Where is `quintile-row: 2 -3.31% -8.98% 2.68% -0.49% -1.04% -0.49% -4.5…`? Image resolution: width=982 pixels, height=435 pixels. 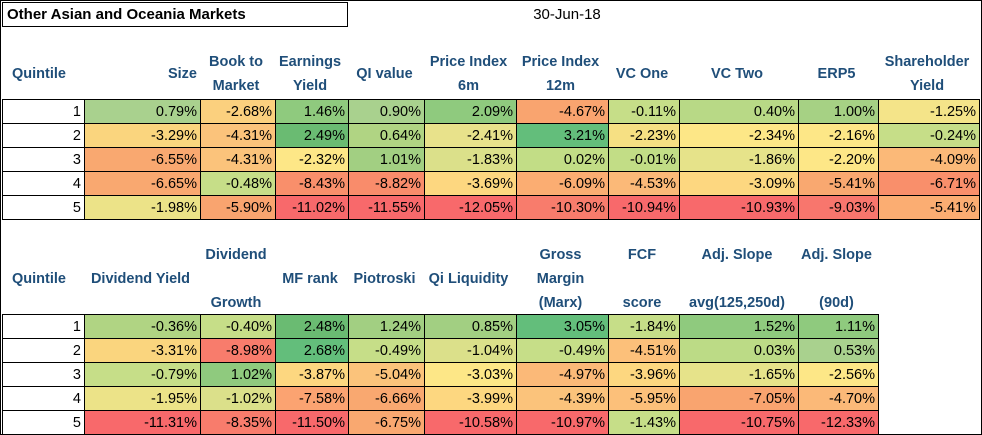
quintile-row: 2 -3.31% -8.98% 2.68% -0.49% -1.04% -0.49% -4.5… is located at coordinates (440, 350).